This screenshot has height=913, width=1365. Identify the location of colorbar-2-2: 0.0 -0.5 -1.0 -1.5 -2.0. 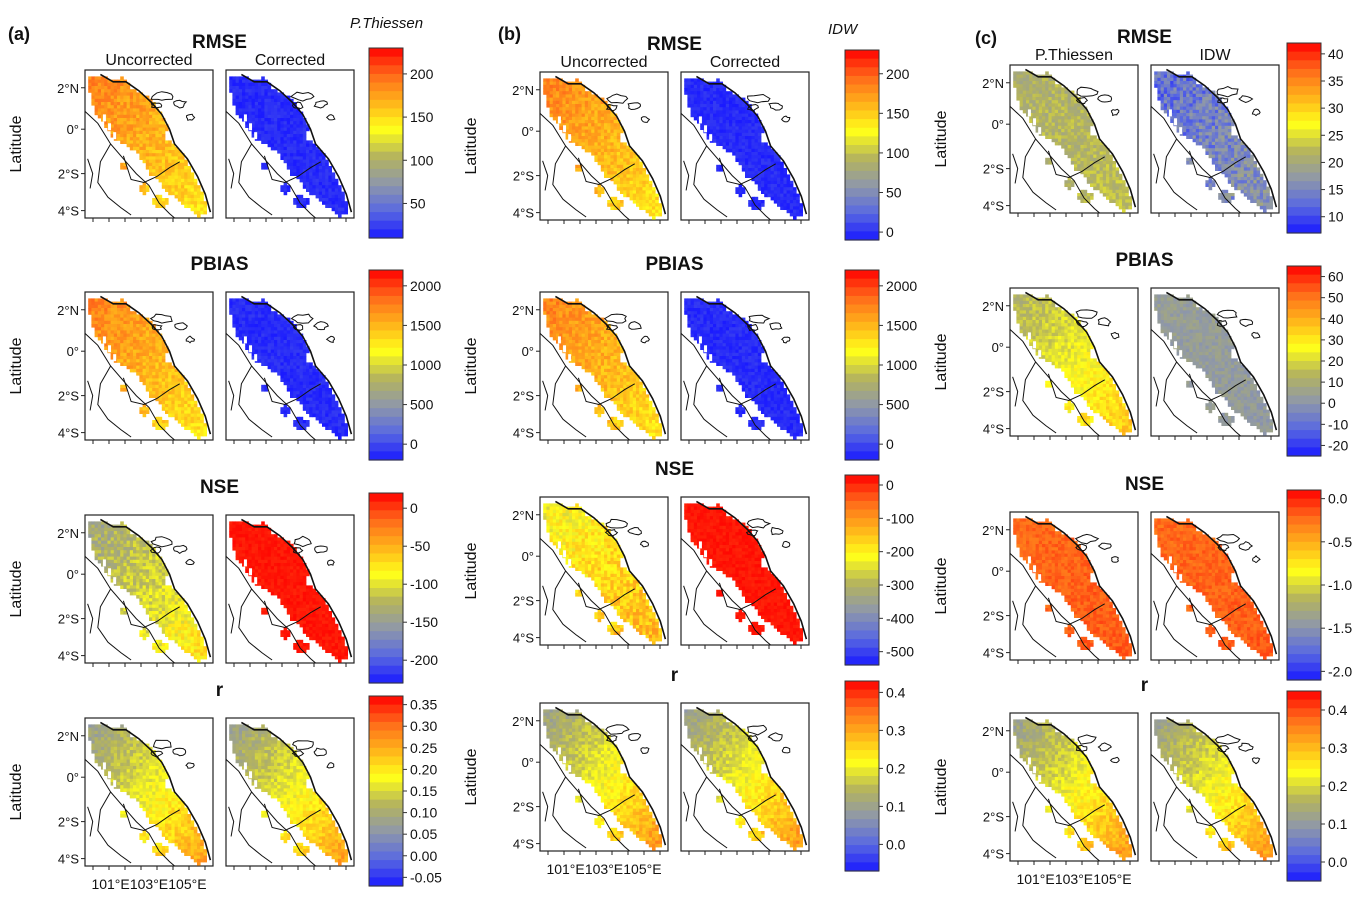
(1319, 585).